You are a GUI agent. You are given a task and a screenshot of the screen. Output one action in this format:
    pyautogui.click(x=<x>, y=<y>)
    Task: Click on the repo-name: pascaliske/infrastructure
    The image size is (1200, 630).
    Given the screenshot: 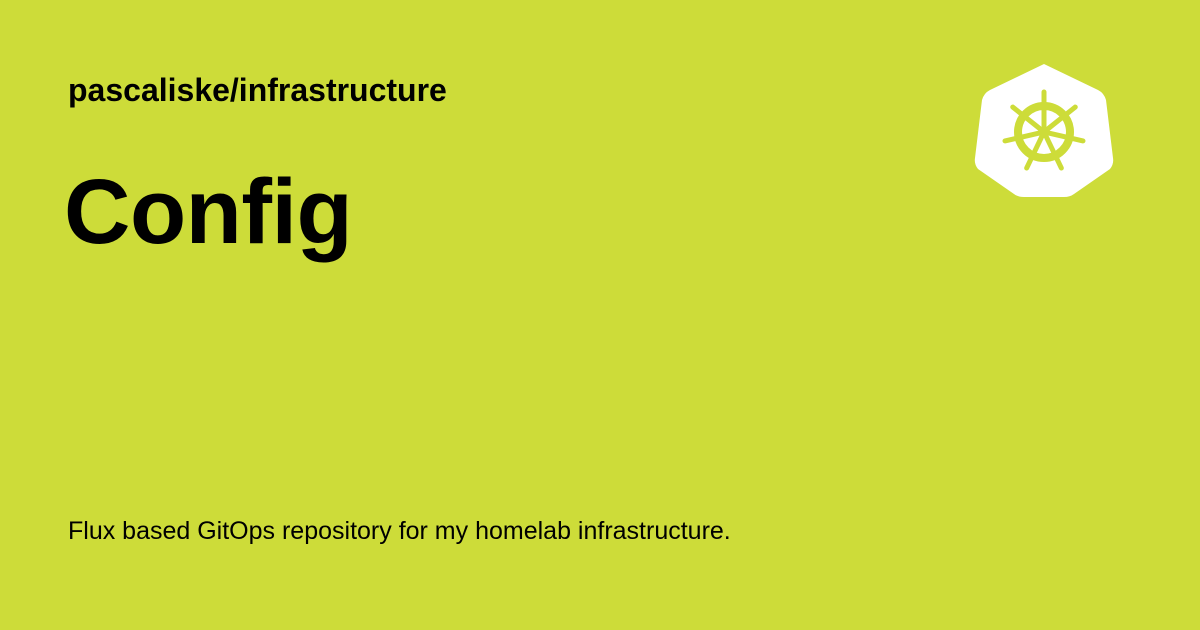 What is the action you would take?
    pyautogui.click(x=257, y=90)
    